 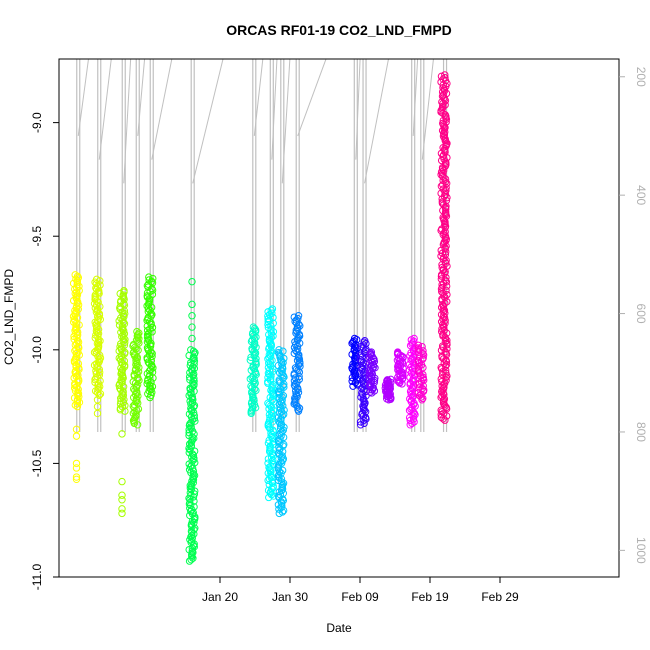 What do you see at coordinates (150, 337) in the screenshot?
I see `series-rf05` at bounding box center [150, 337].